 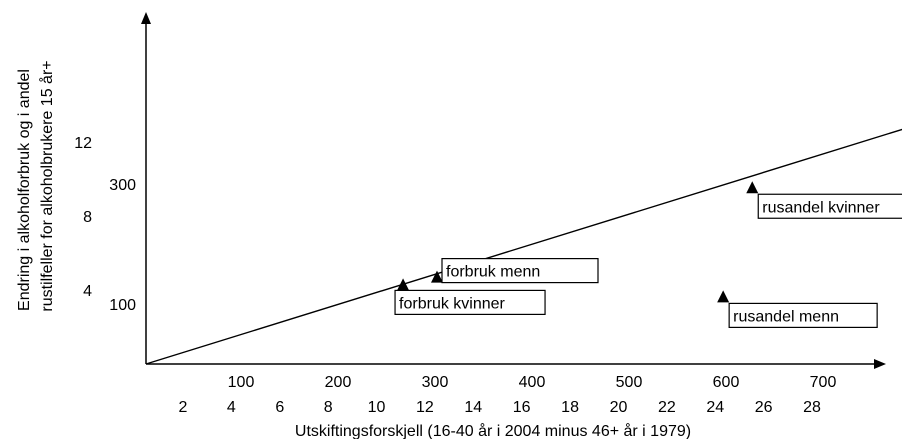 What do you see at coordinates (493, 272) in the screenshot?
I see `data-label: forbruk menn` at bounding box center [493, 272].